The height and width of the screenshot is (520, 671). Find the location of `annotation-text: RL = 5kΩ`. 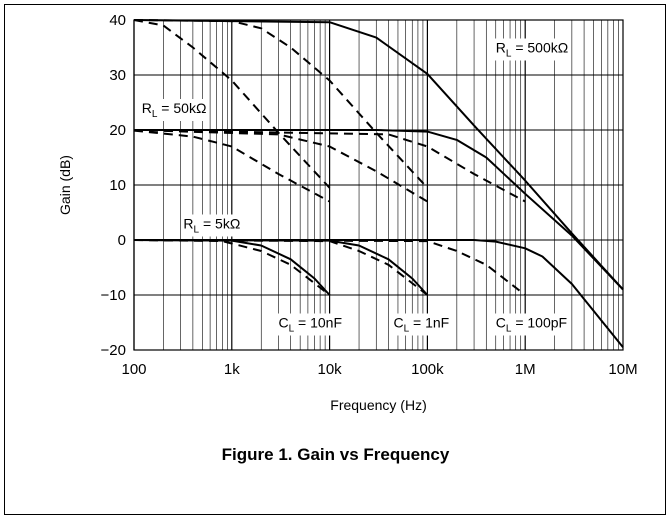

annotation-text: RL = 5kΩ is located at coordinates (211, 226).